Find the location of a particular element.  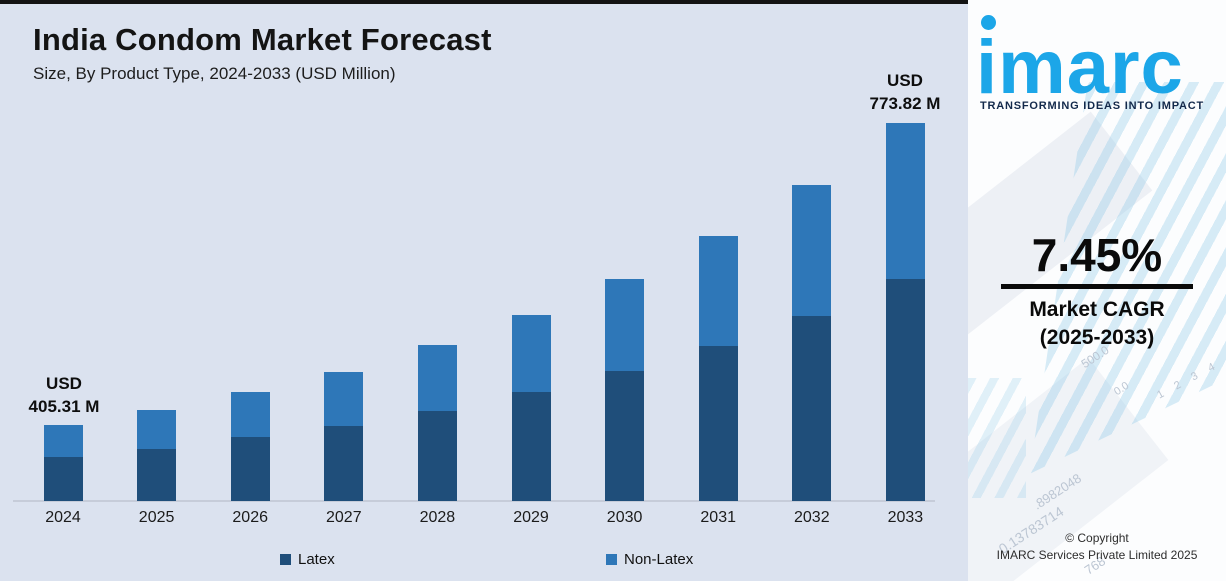

logo-dot-icon is located at coordinates (988, 22).